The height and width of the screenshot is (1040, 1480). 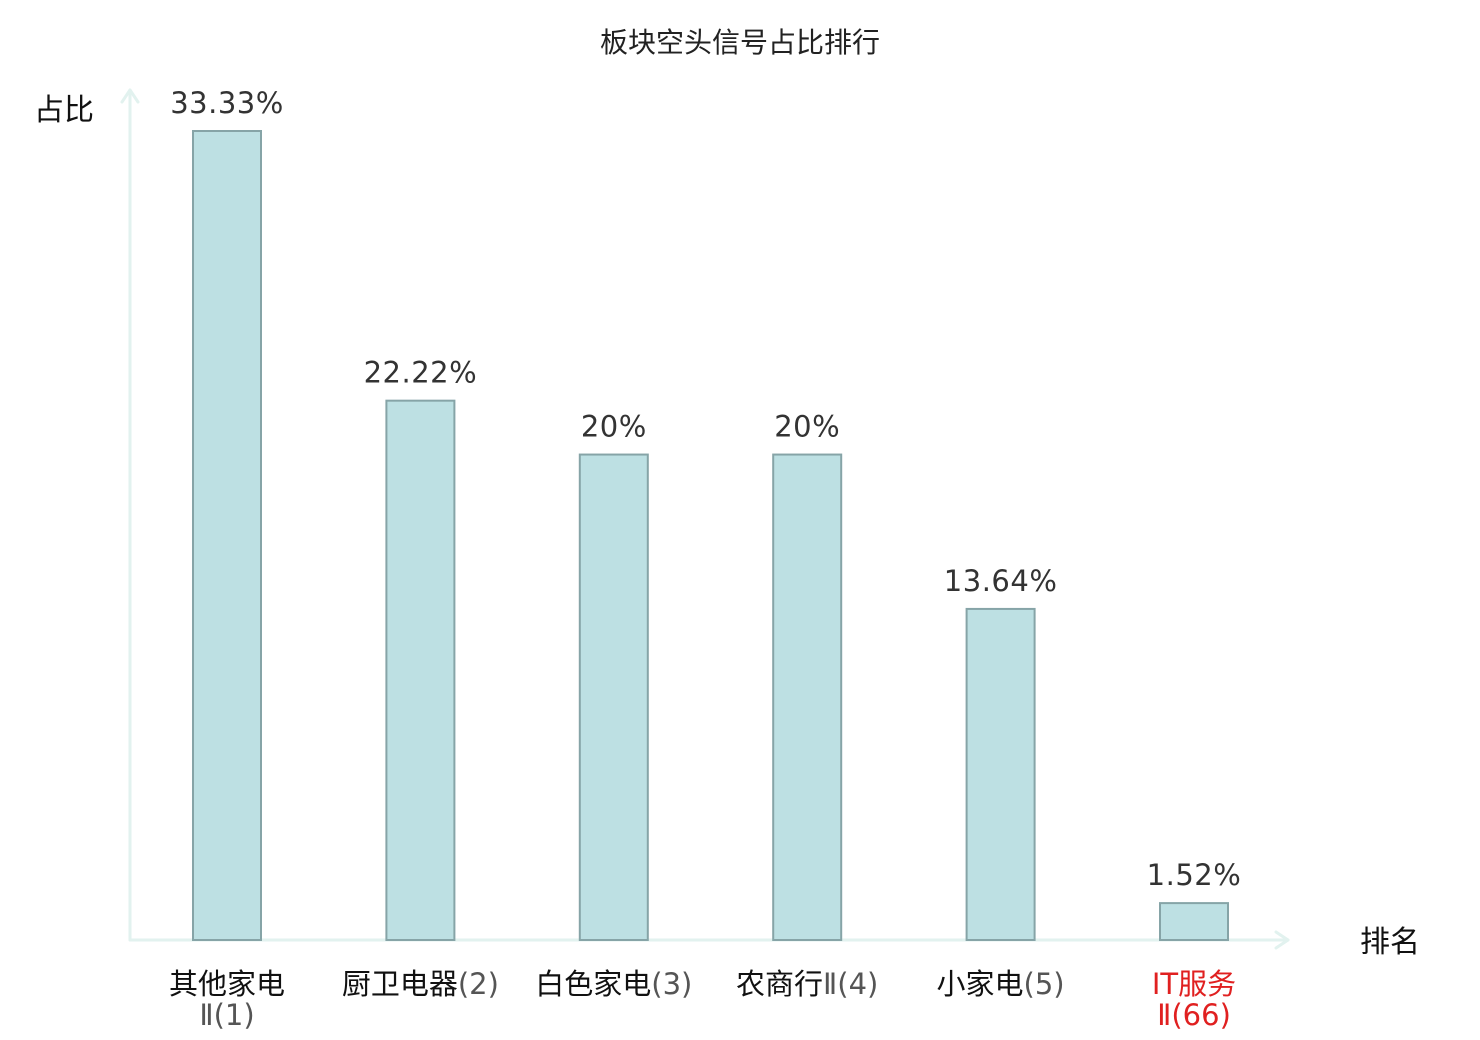 I want to click on x-tick-label: 厨卫电器(2), so click(x=420, y=984).